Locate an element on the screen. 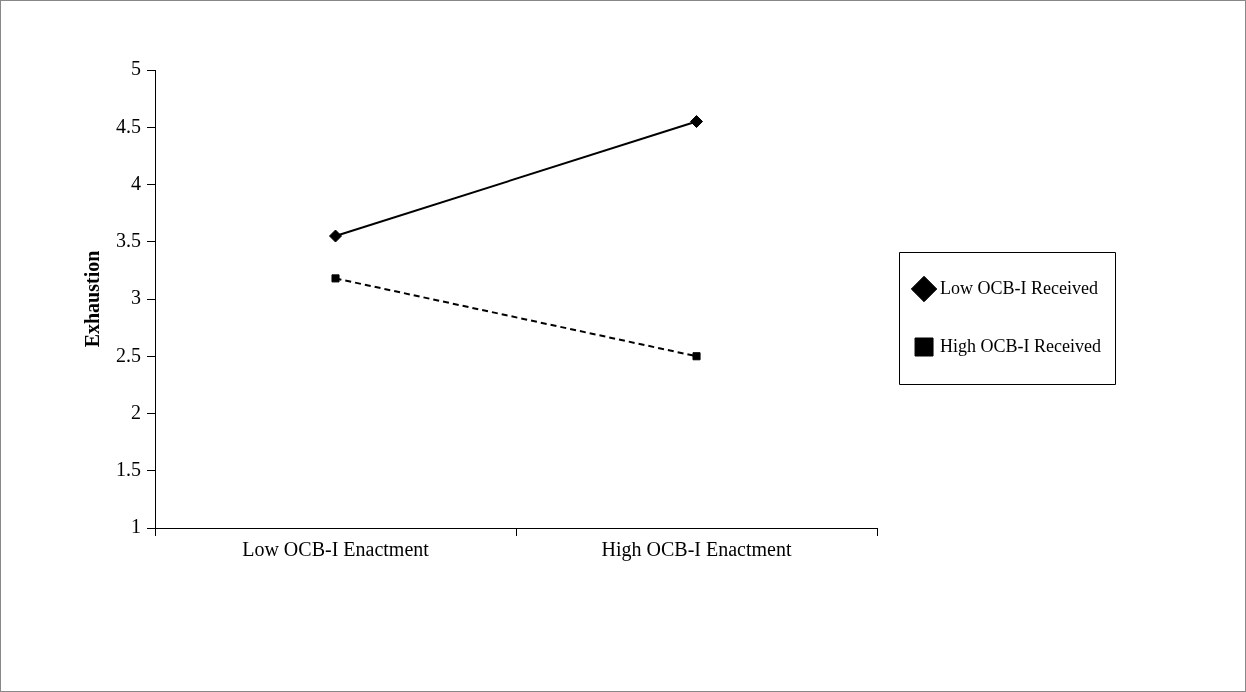  y-tick-label: 2 is located at coordinates (136, 411).